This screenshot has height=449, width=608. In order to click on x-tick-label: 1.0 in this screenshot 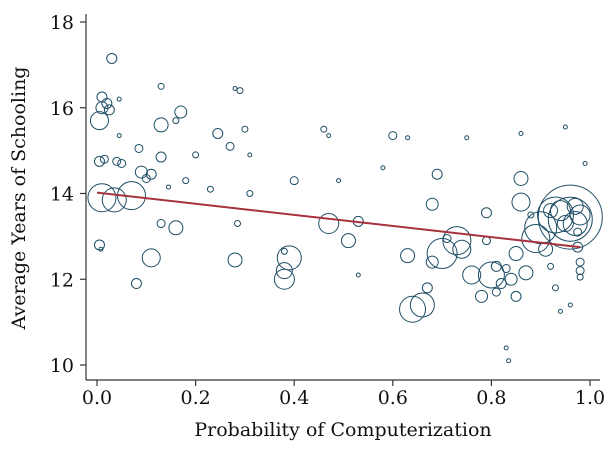, I will do `click(590, 398)`.